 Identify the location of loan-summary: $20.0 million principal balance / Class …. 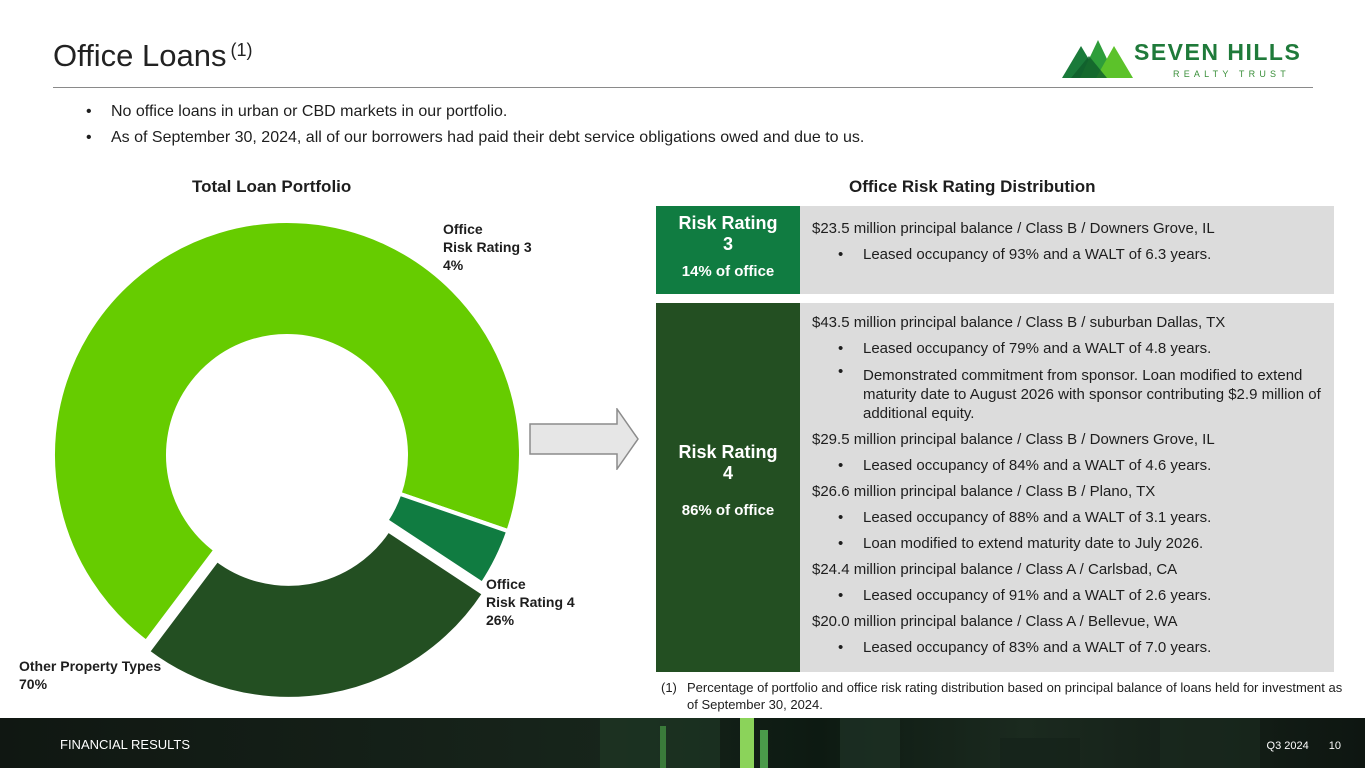
(995, 621).